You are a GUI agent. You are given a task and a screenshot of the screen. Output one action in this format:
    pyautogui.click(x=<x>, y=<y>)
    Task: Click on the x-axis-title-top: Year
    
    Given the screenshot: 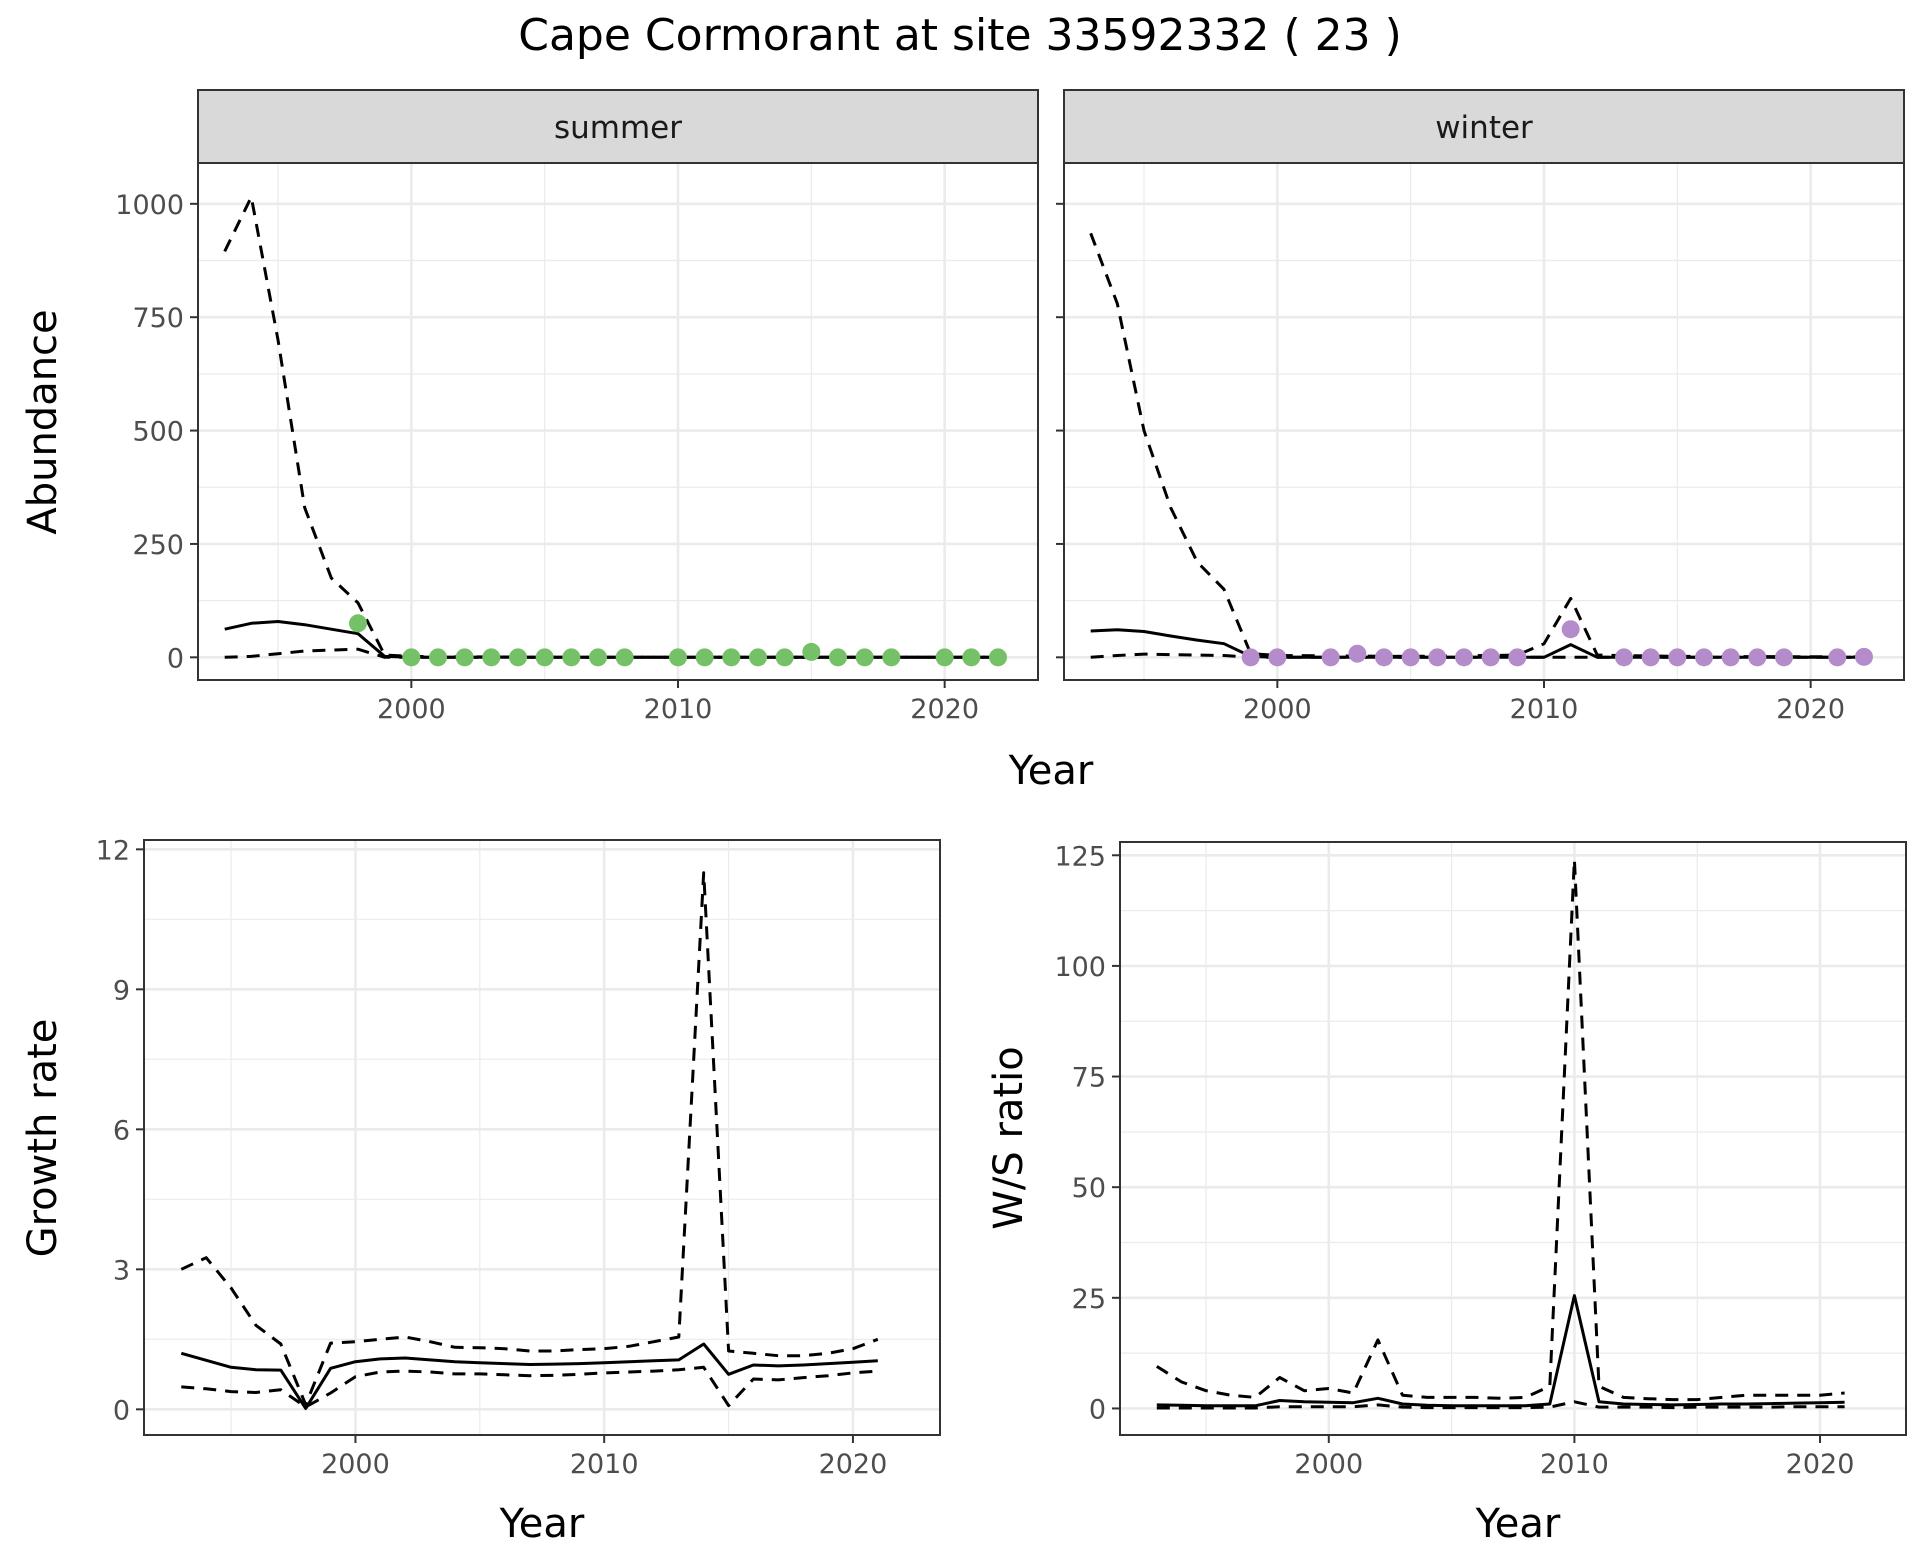 What is the action you would take?
    pyautogui.click(x=1051, y=771)
    